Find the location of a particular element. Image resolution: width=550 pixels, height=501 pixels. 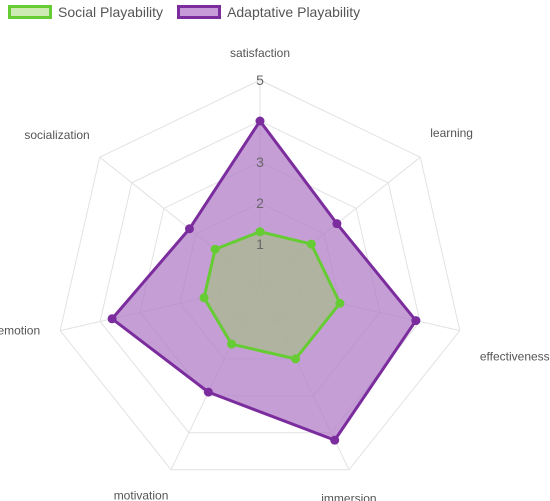

axis-label-effectiveness: effectiveness is located at coordinates (515, 357).